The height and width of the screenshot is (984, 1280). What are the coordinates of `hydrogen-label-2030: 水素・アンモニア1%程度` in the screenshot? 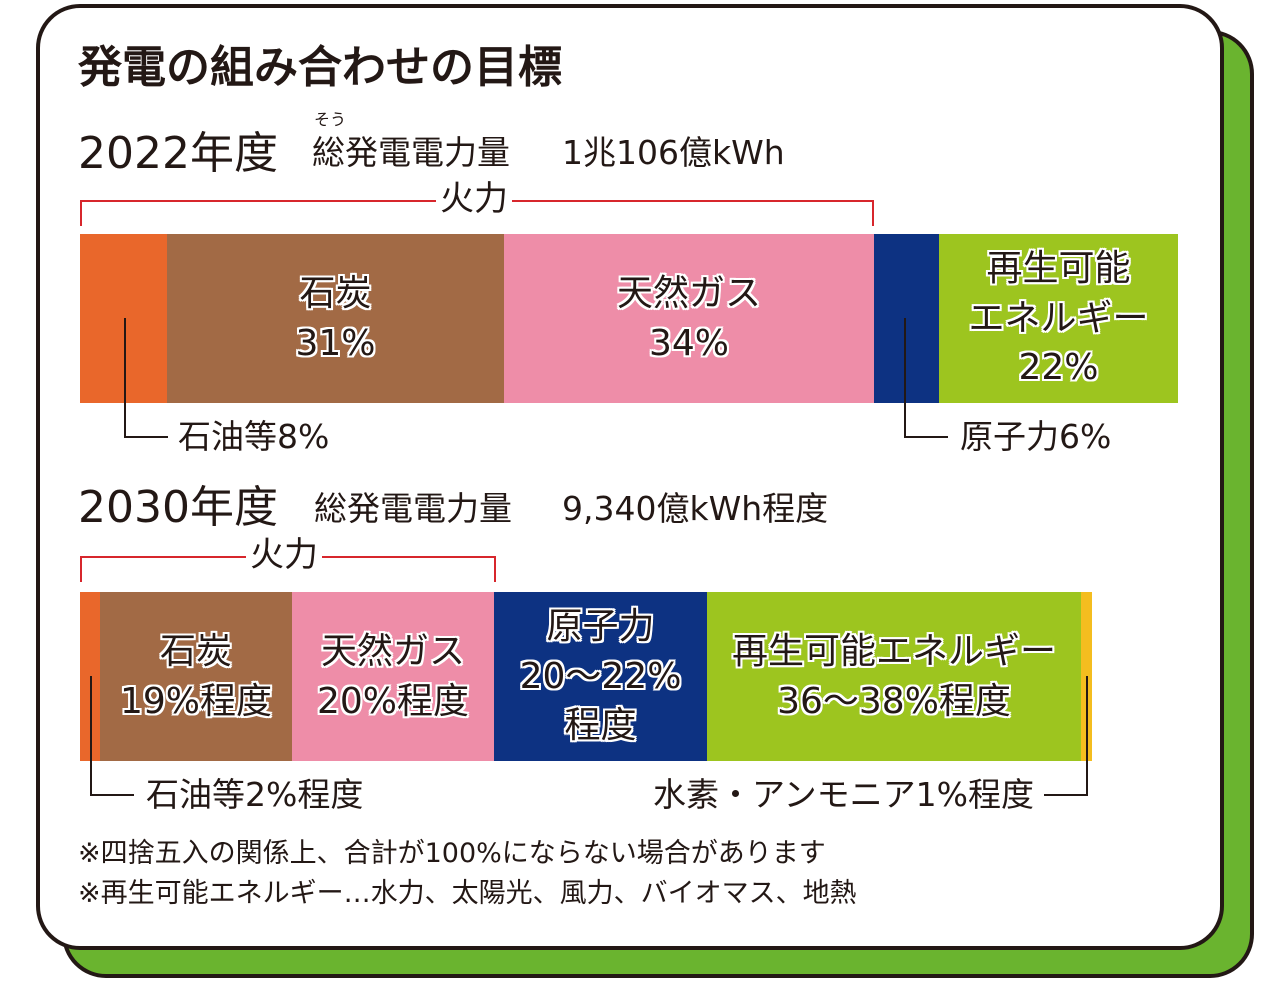 It's located at (843, 794).